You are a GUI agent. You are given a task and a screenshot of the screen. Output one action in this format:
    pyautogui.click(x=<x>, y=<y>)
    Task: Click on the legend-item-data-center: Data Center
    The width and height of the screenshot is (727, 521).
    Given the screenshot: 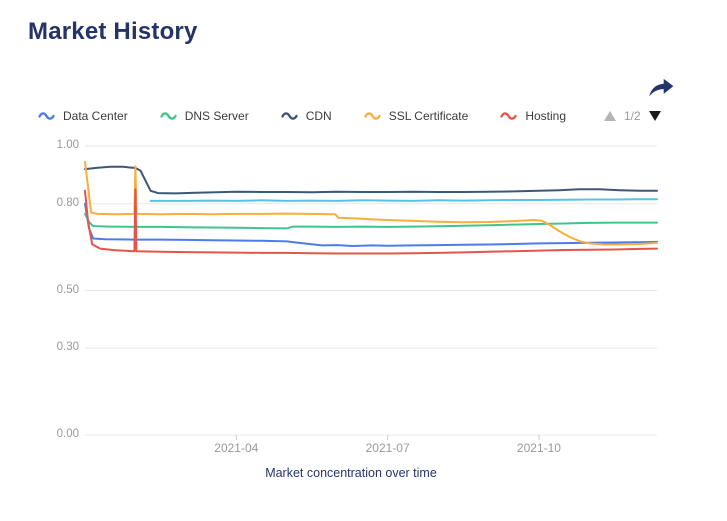 What is the action you would take?
    pyautogui.click(x=83, y=116)
    